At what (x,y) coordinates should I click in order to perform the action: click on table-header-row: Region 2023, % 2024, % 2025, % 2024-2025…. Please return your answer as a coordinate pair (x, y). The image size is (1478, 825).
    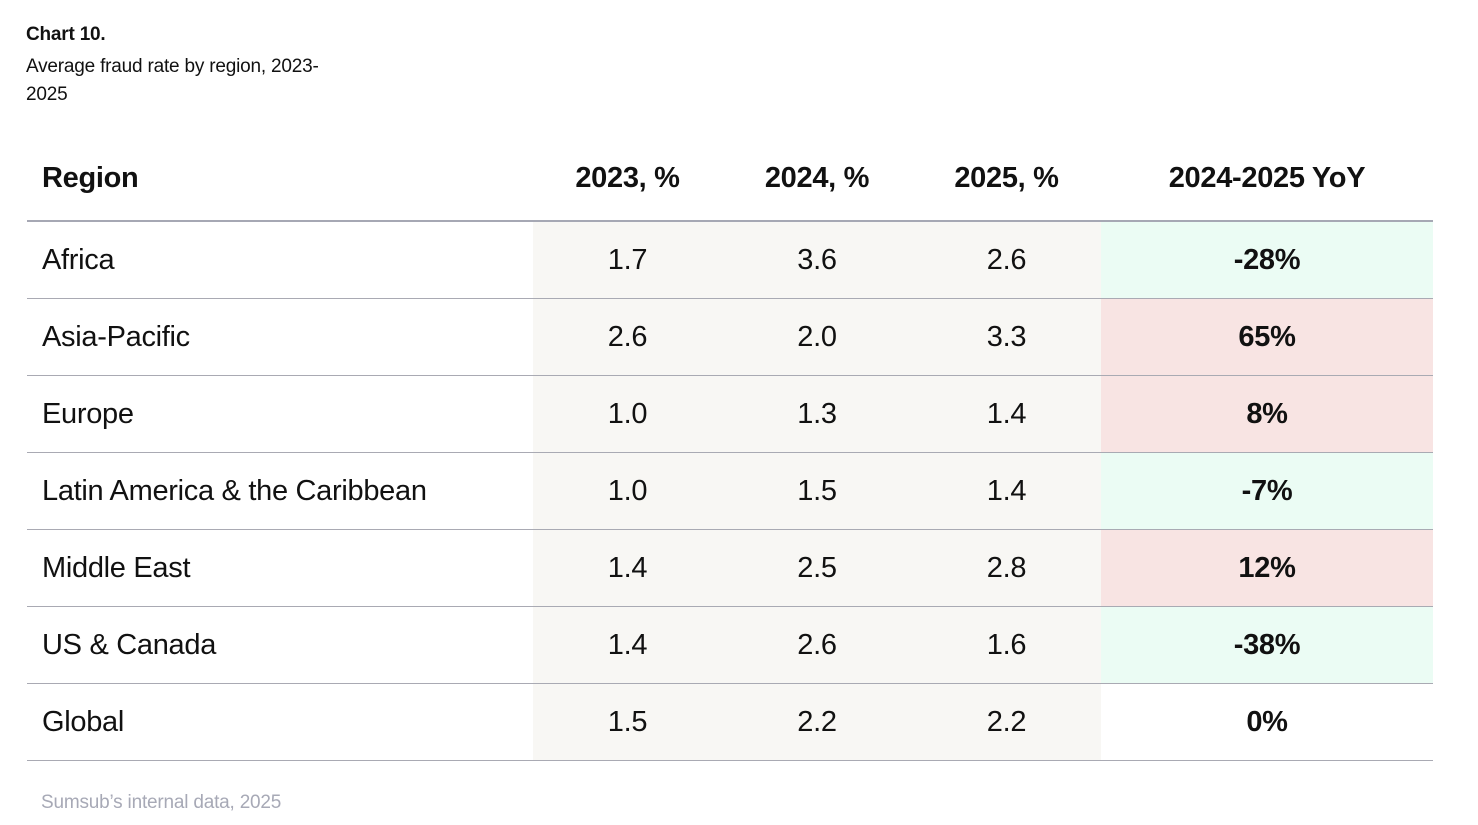
    Looking at the image, I should click on (730, 179).